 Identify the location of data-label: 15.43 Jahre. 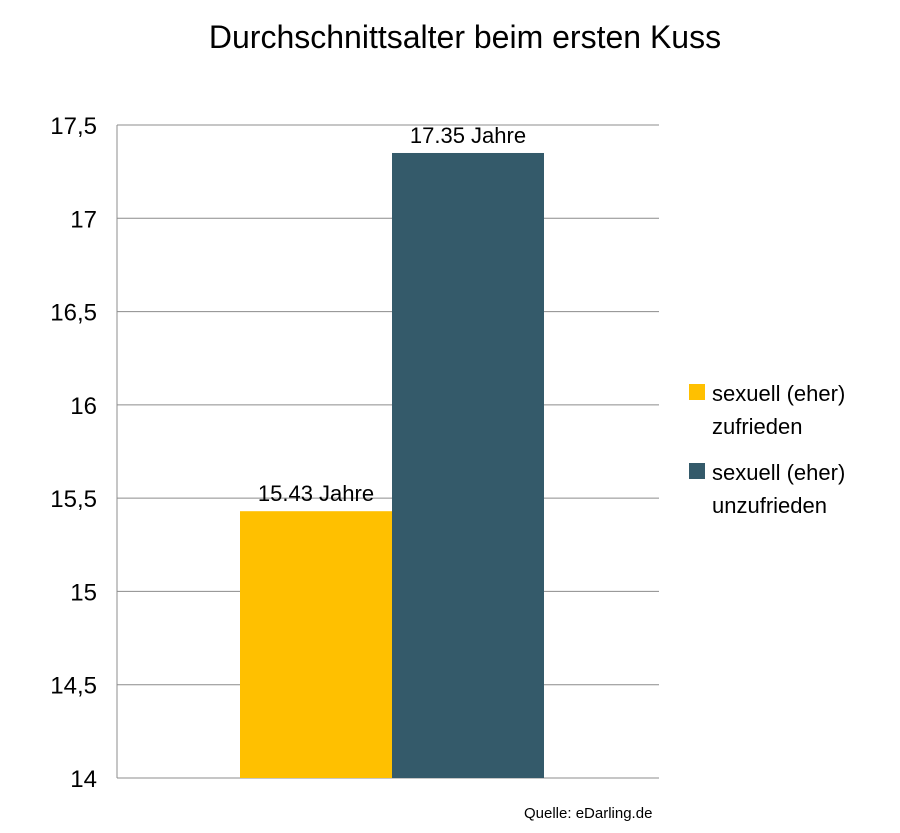
(316, 493).